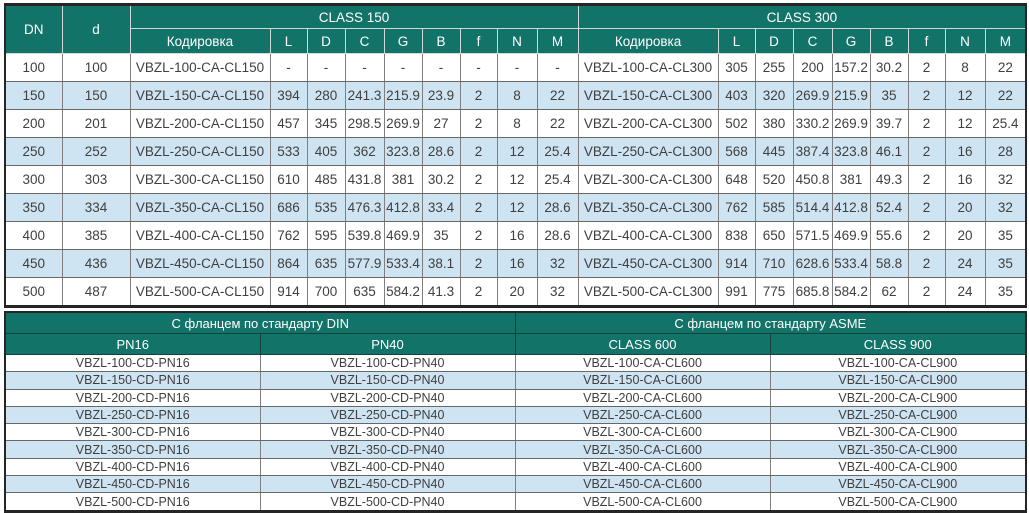 The image size is (1029, 513). What do you see at coordinates (200, 235) in the screenshot?
I see `cell-cl150-code: VBZL-400-CA-CL150` at bounding box center [200, 235].